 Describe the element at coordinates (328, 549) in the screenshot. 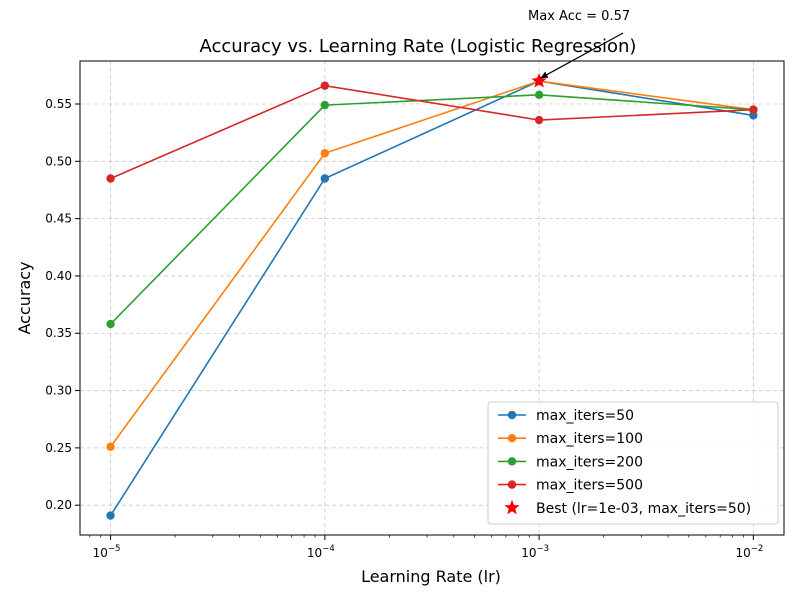

I see `x-tick-exponent: −4` at that location.